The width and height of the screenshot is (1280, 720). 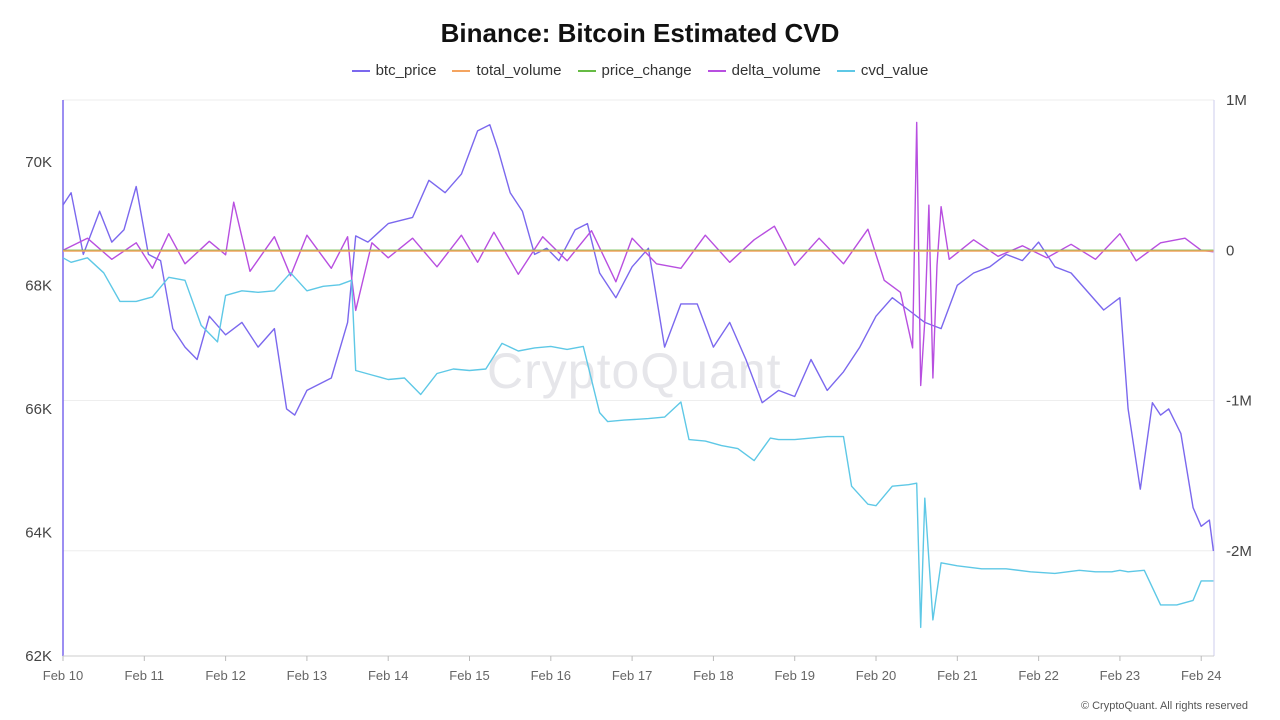 What do you see at coordinates (63, 675) in the screenshot?
I see `x-tick-label: Feb 10` at bounding box center [63, 675].